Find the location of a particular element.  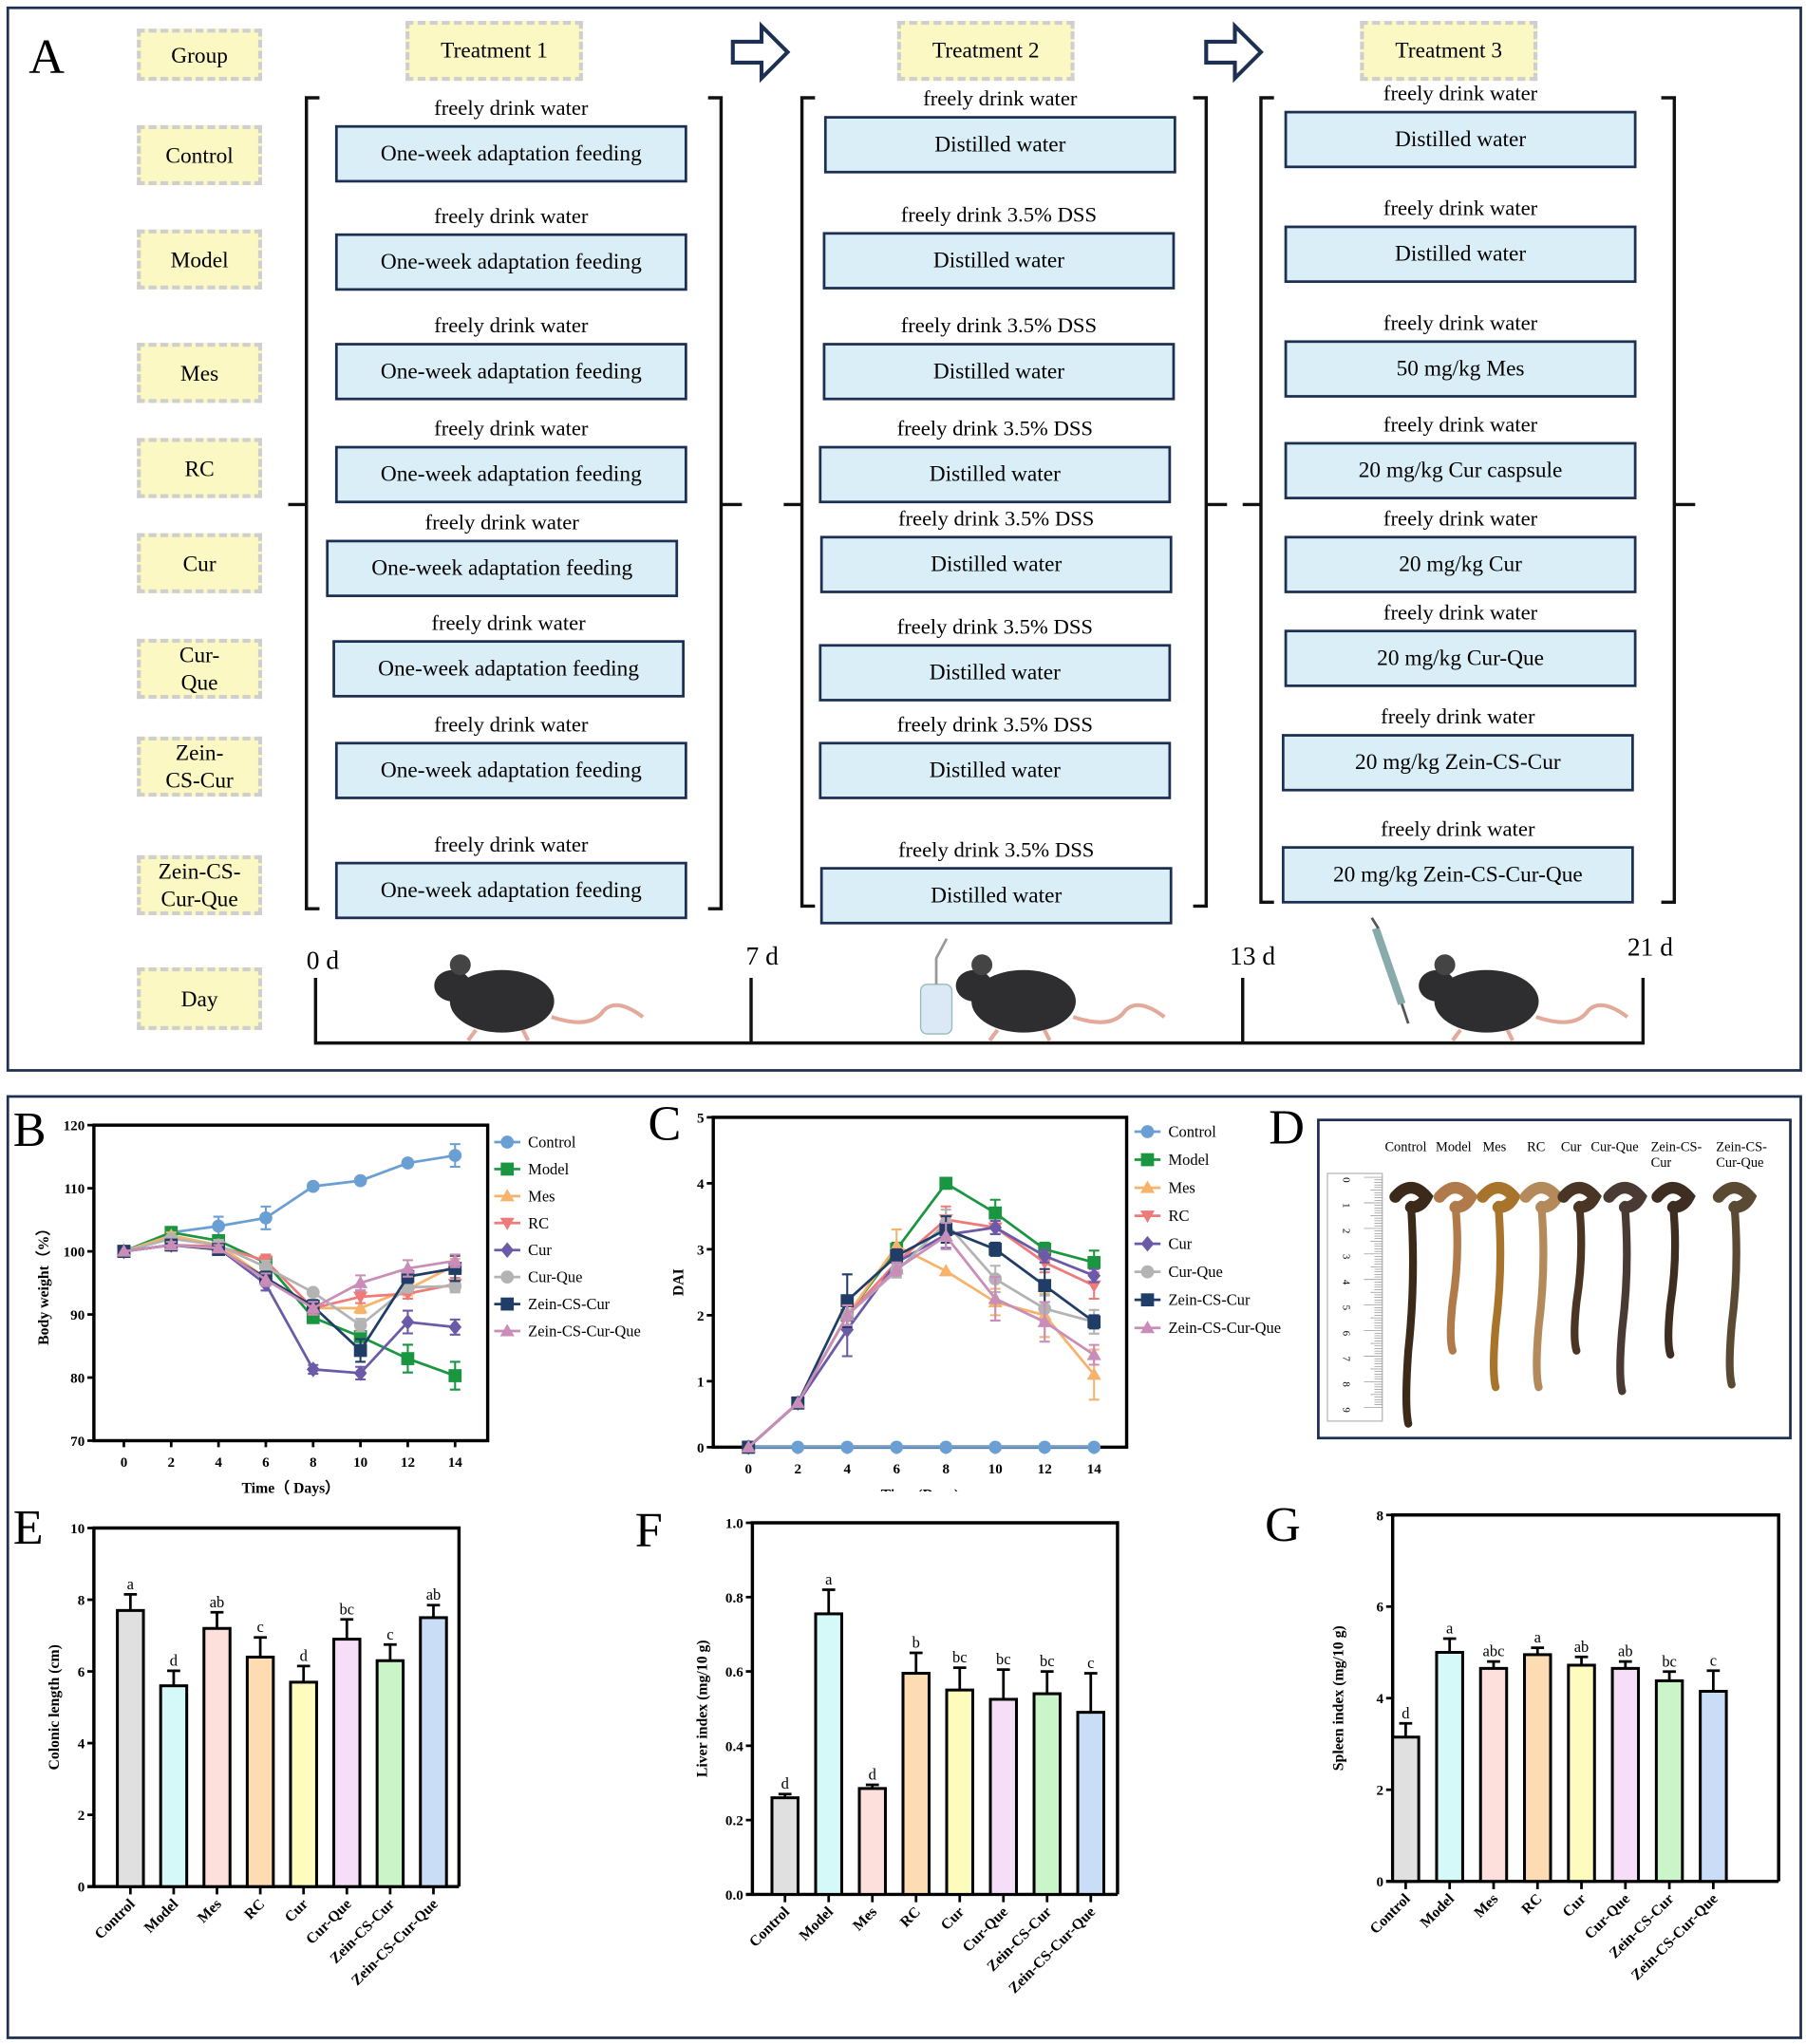

ruler-number: 1 is located at coordinates (1345, 1205).